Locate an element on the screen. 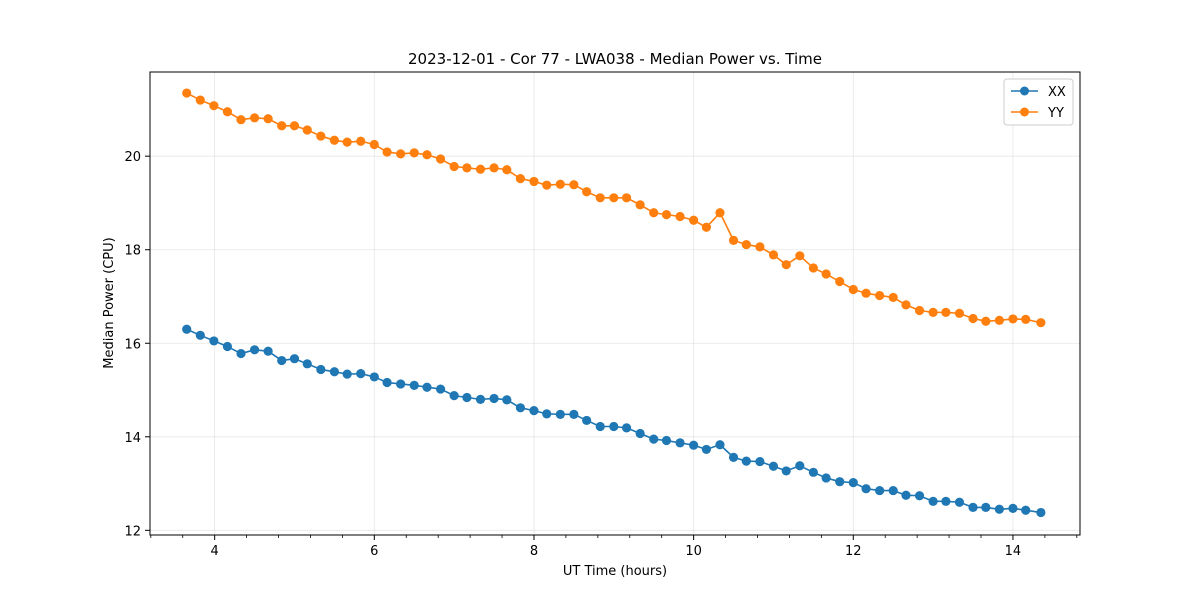 The height and width of the screenshot is (600, 1200). legend-marker-yy is located at coordinates (1024, 112).